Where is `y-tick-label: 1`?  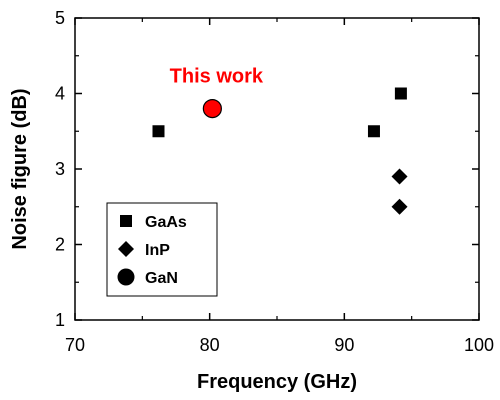 y-tick-label: 1 is located at coordinates (60, 320).